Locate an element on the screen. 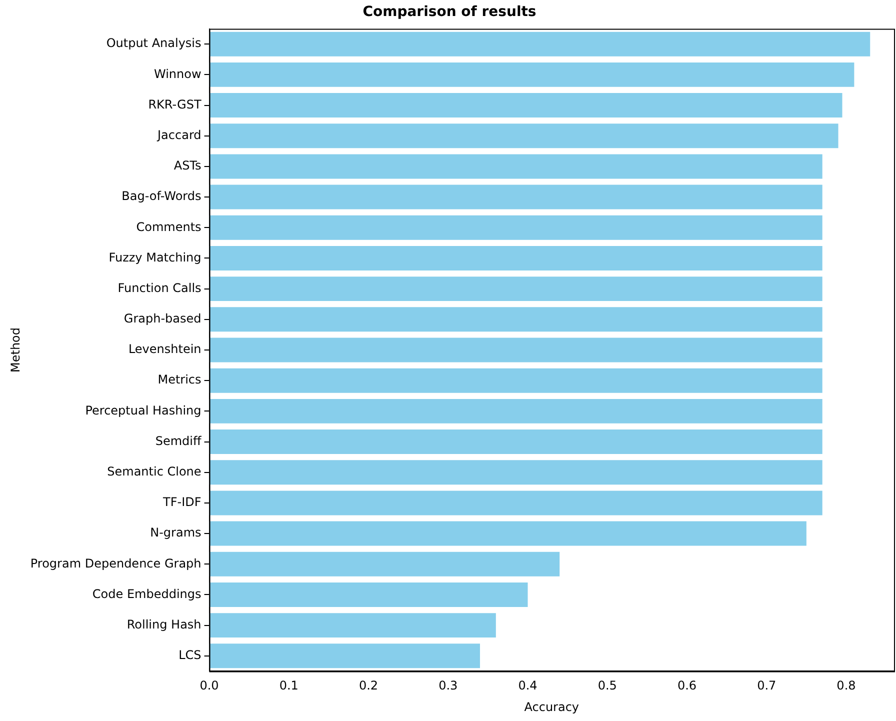 The image size is (896, 721). x-tick-label: 0.1 is located at coordinates (288, 685).